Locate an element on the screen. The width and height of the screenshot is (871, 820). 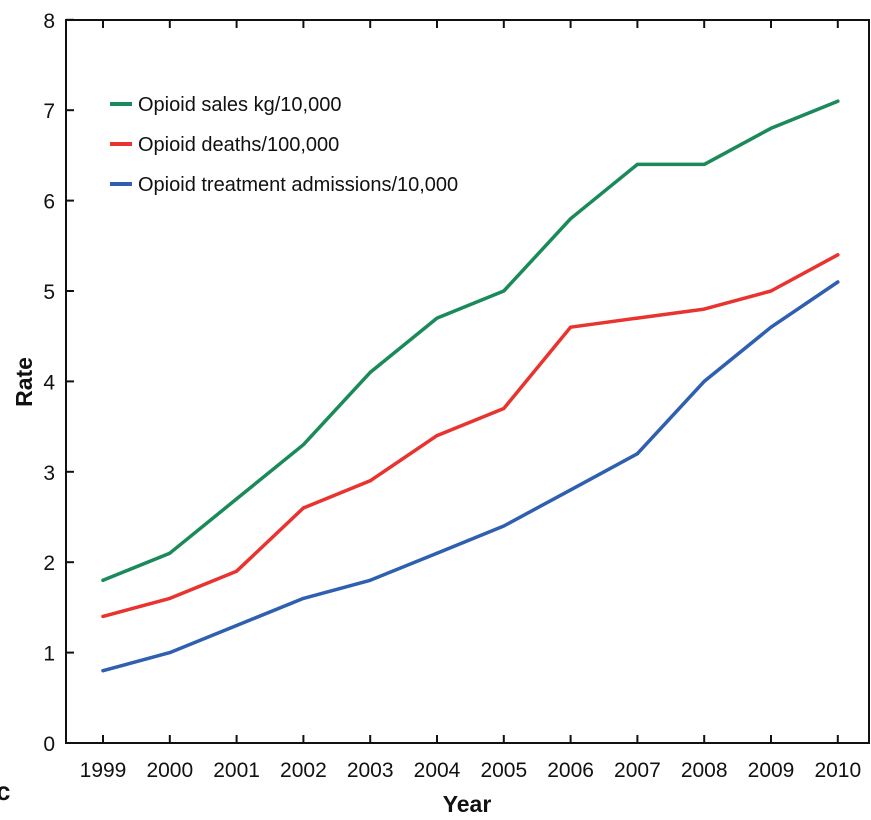
x-axis-title: Year is located at coordinates (467, 804).